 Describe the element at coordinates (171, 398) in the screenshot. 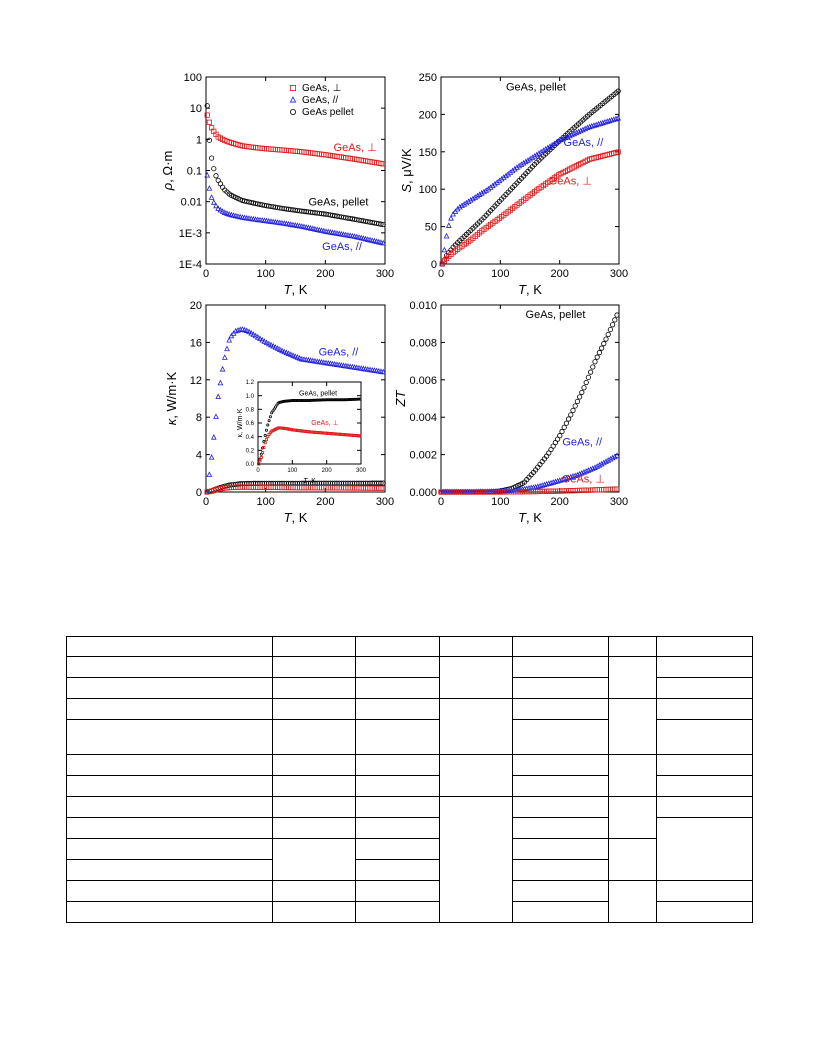

I see `y-axis-label: κ, W/m·K` at that location.